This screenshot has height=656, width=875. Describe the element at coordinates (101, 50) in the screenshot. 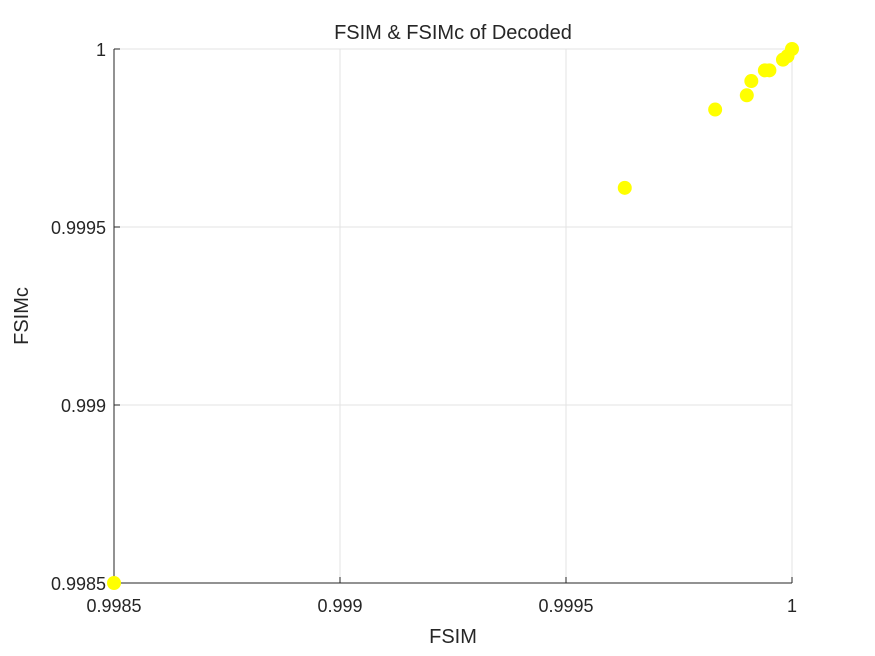

I see `y-tick-label: 1` at that location.